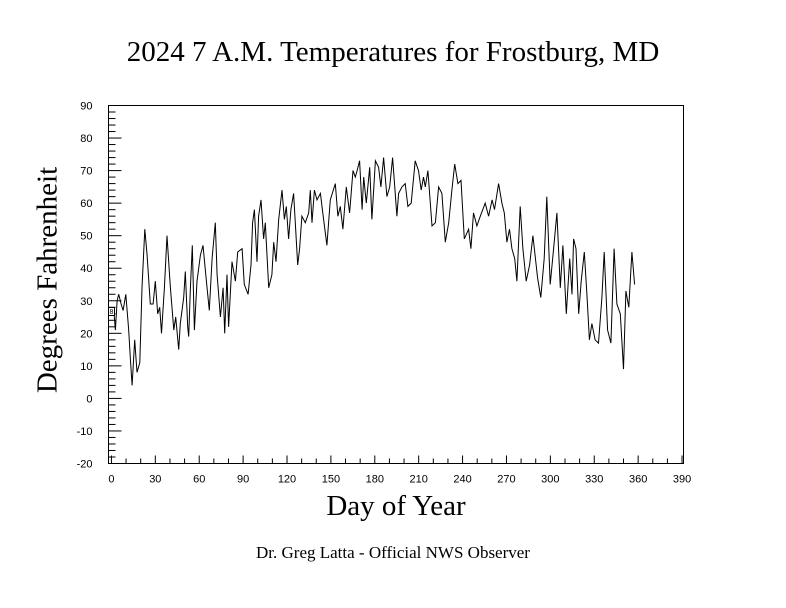  I want to click on x-axis-label: Day of Year, so click(396, 506).